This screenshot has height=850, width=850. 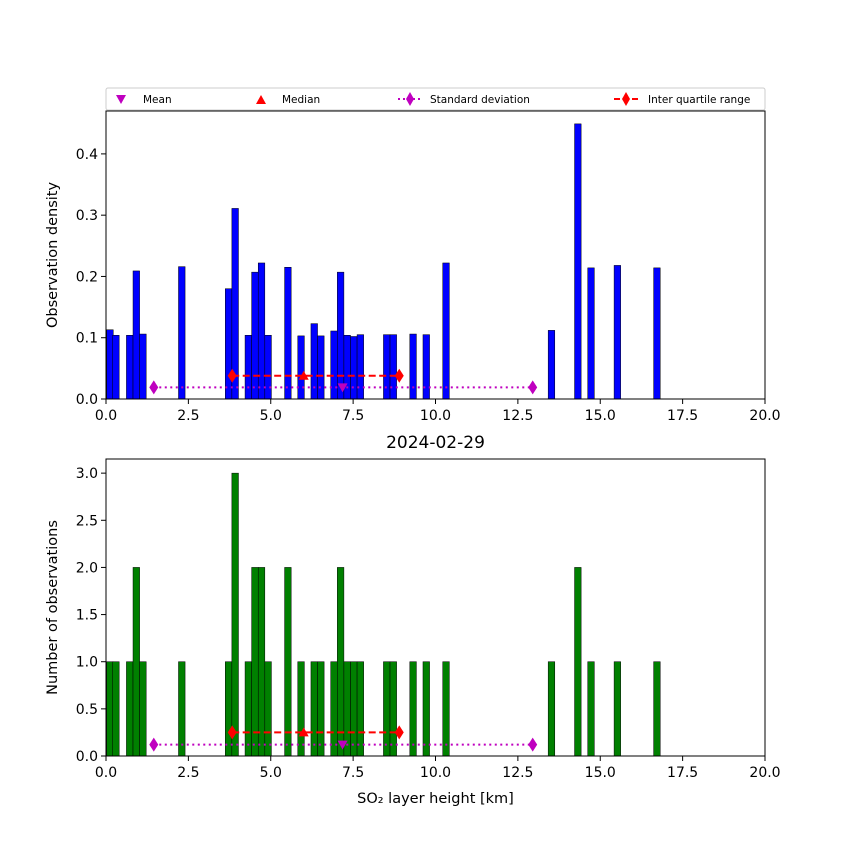 I want to click on density-x-tick-label: 5.0, so click(x=271, y=416).